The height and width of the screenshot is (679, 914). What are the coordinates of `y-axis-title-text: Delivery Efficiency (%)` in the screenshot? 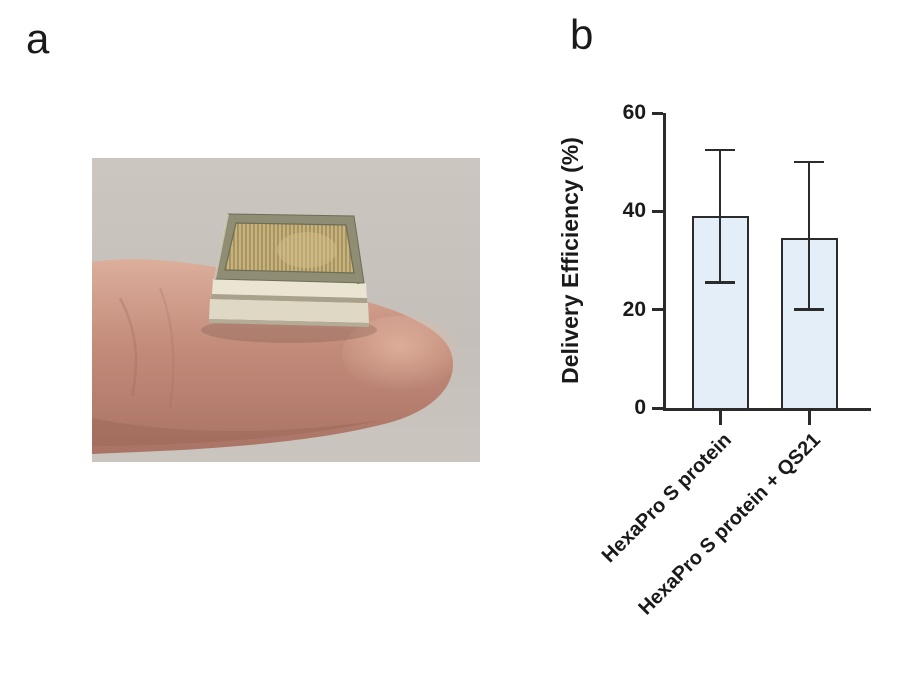 It's located at (569, 260).